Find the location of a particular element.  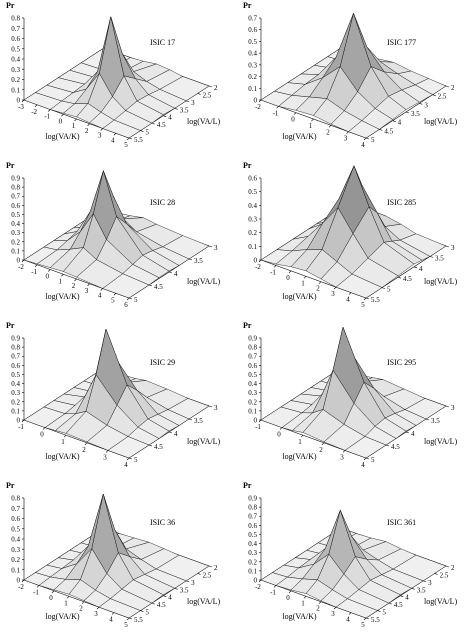

y-tick-label: 2 is located at coordinates (216, 568).